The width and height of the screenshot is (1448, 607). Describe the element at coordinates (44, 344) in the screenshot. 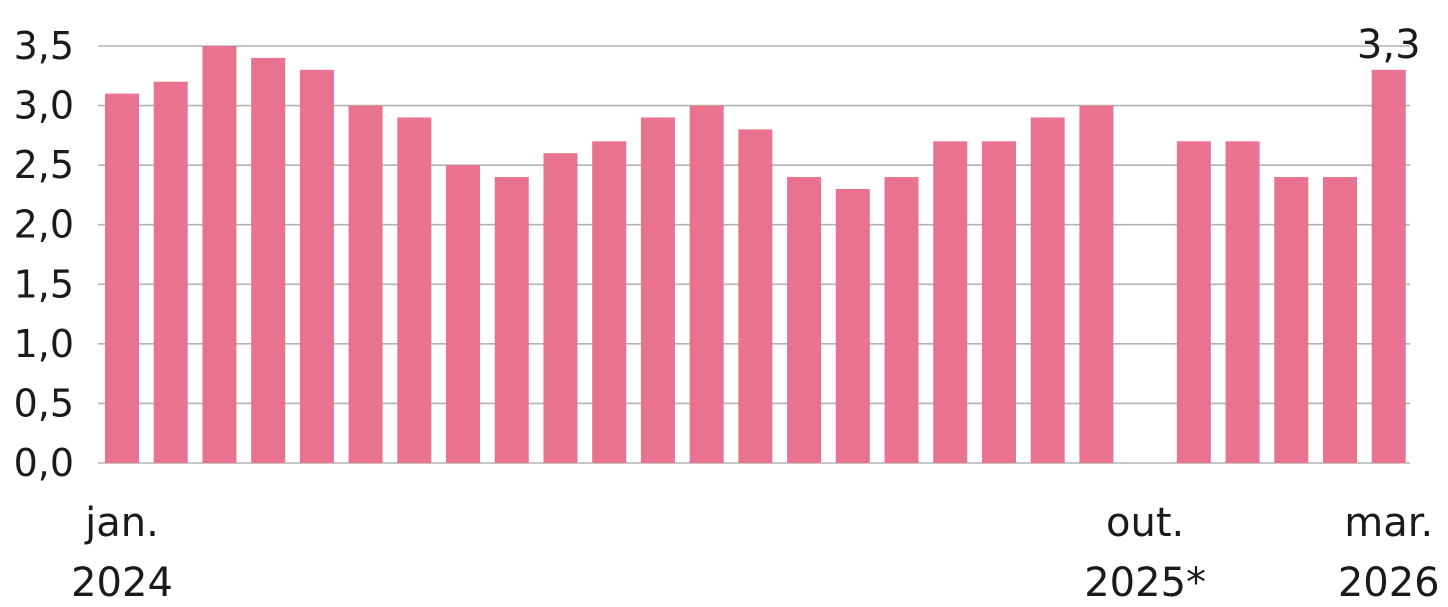

I see `y-tick-label: 1,0` at that location.